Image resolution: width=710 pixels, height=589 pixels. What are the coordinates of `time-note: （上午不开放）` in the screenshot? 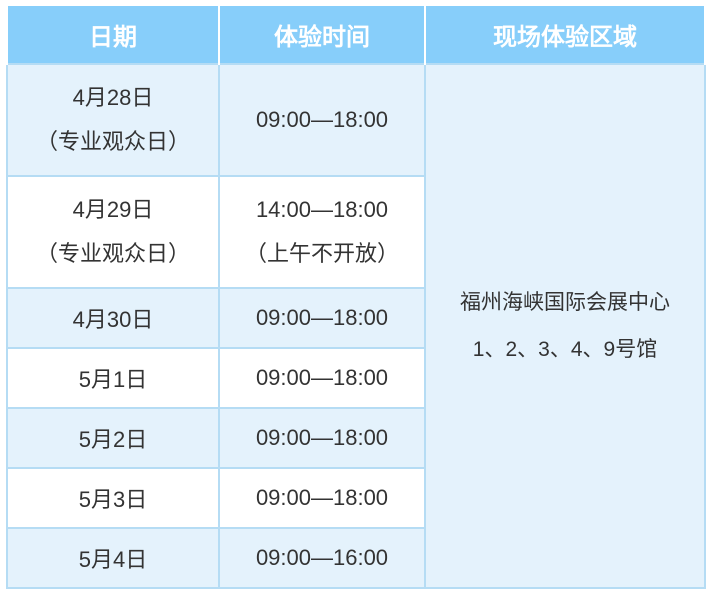 It's located at (321, 253).